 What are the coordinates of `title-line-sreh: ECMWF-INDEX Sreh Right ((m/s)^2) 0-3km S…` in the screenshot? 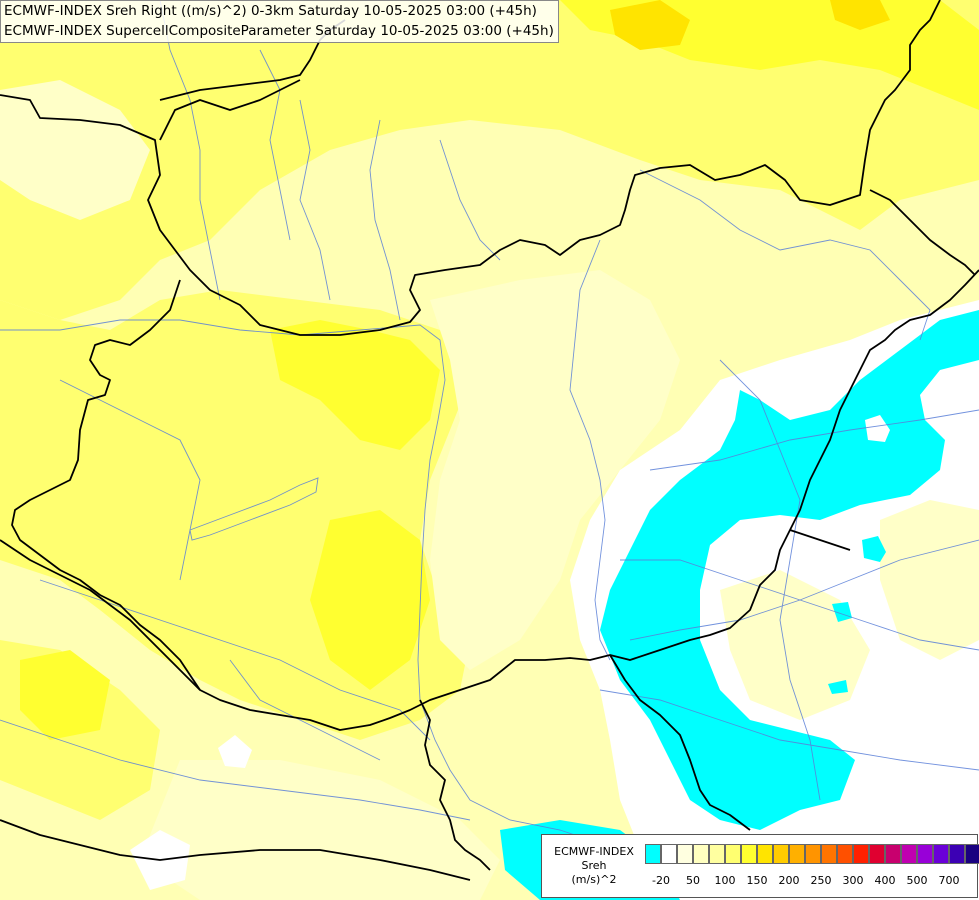 It's located at (270, 11).